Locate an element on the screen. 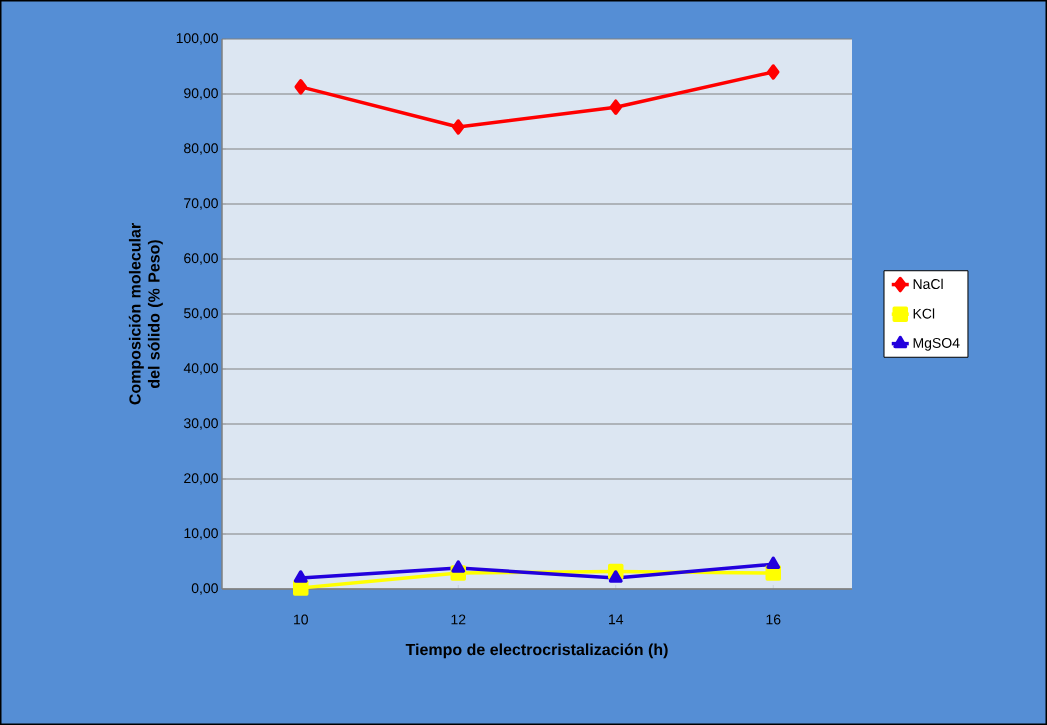 Image resolution: width=1047 pixels, height=725 pixels. y-tick-label: 40,00 is located at coordinates (200, 369).